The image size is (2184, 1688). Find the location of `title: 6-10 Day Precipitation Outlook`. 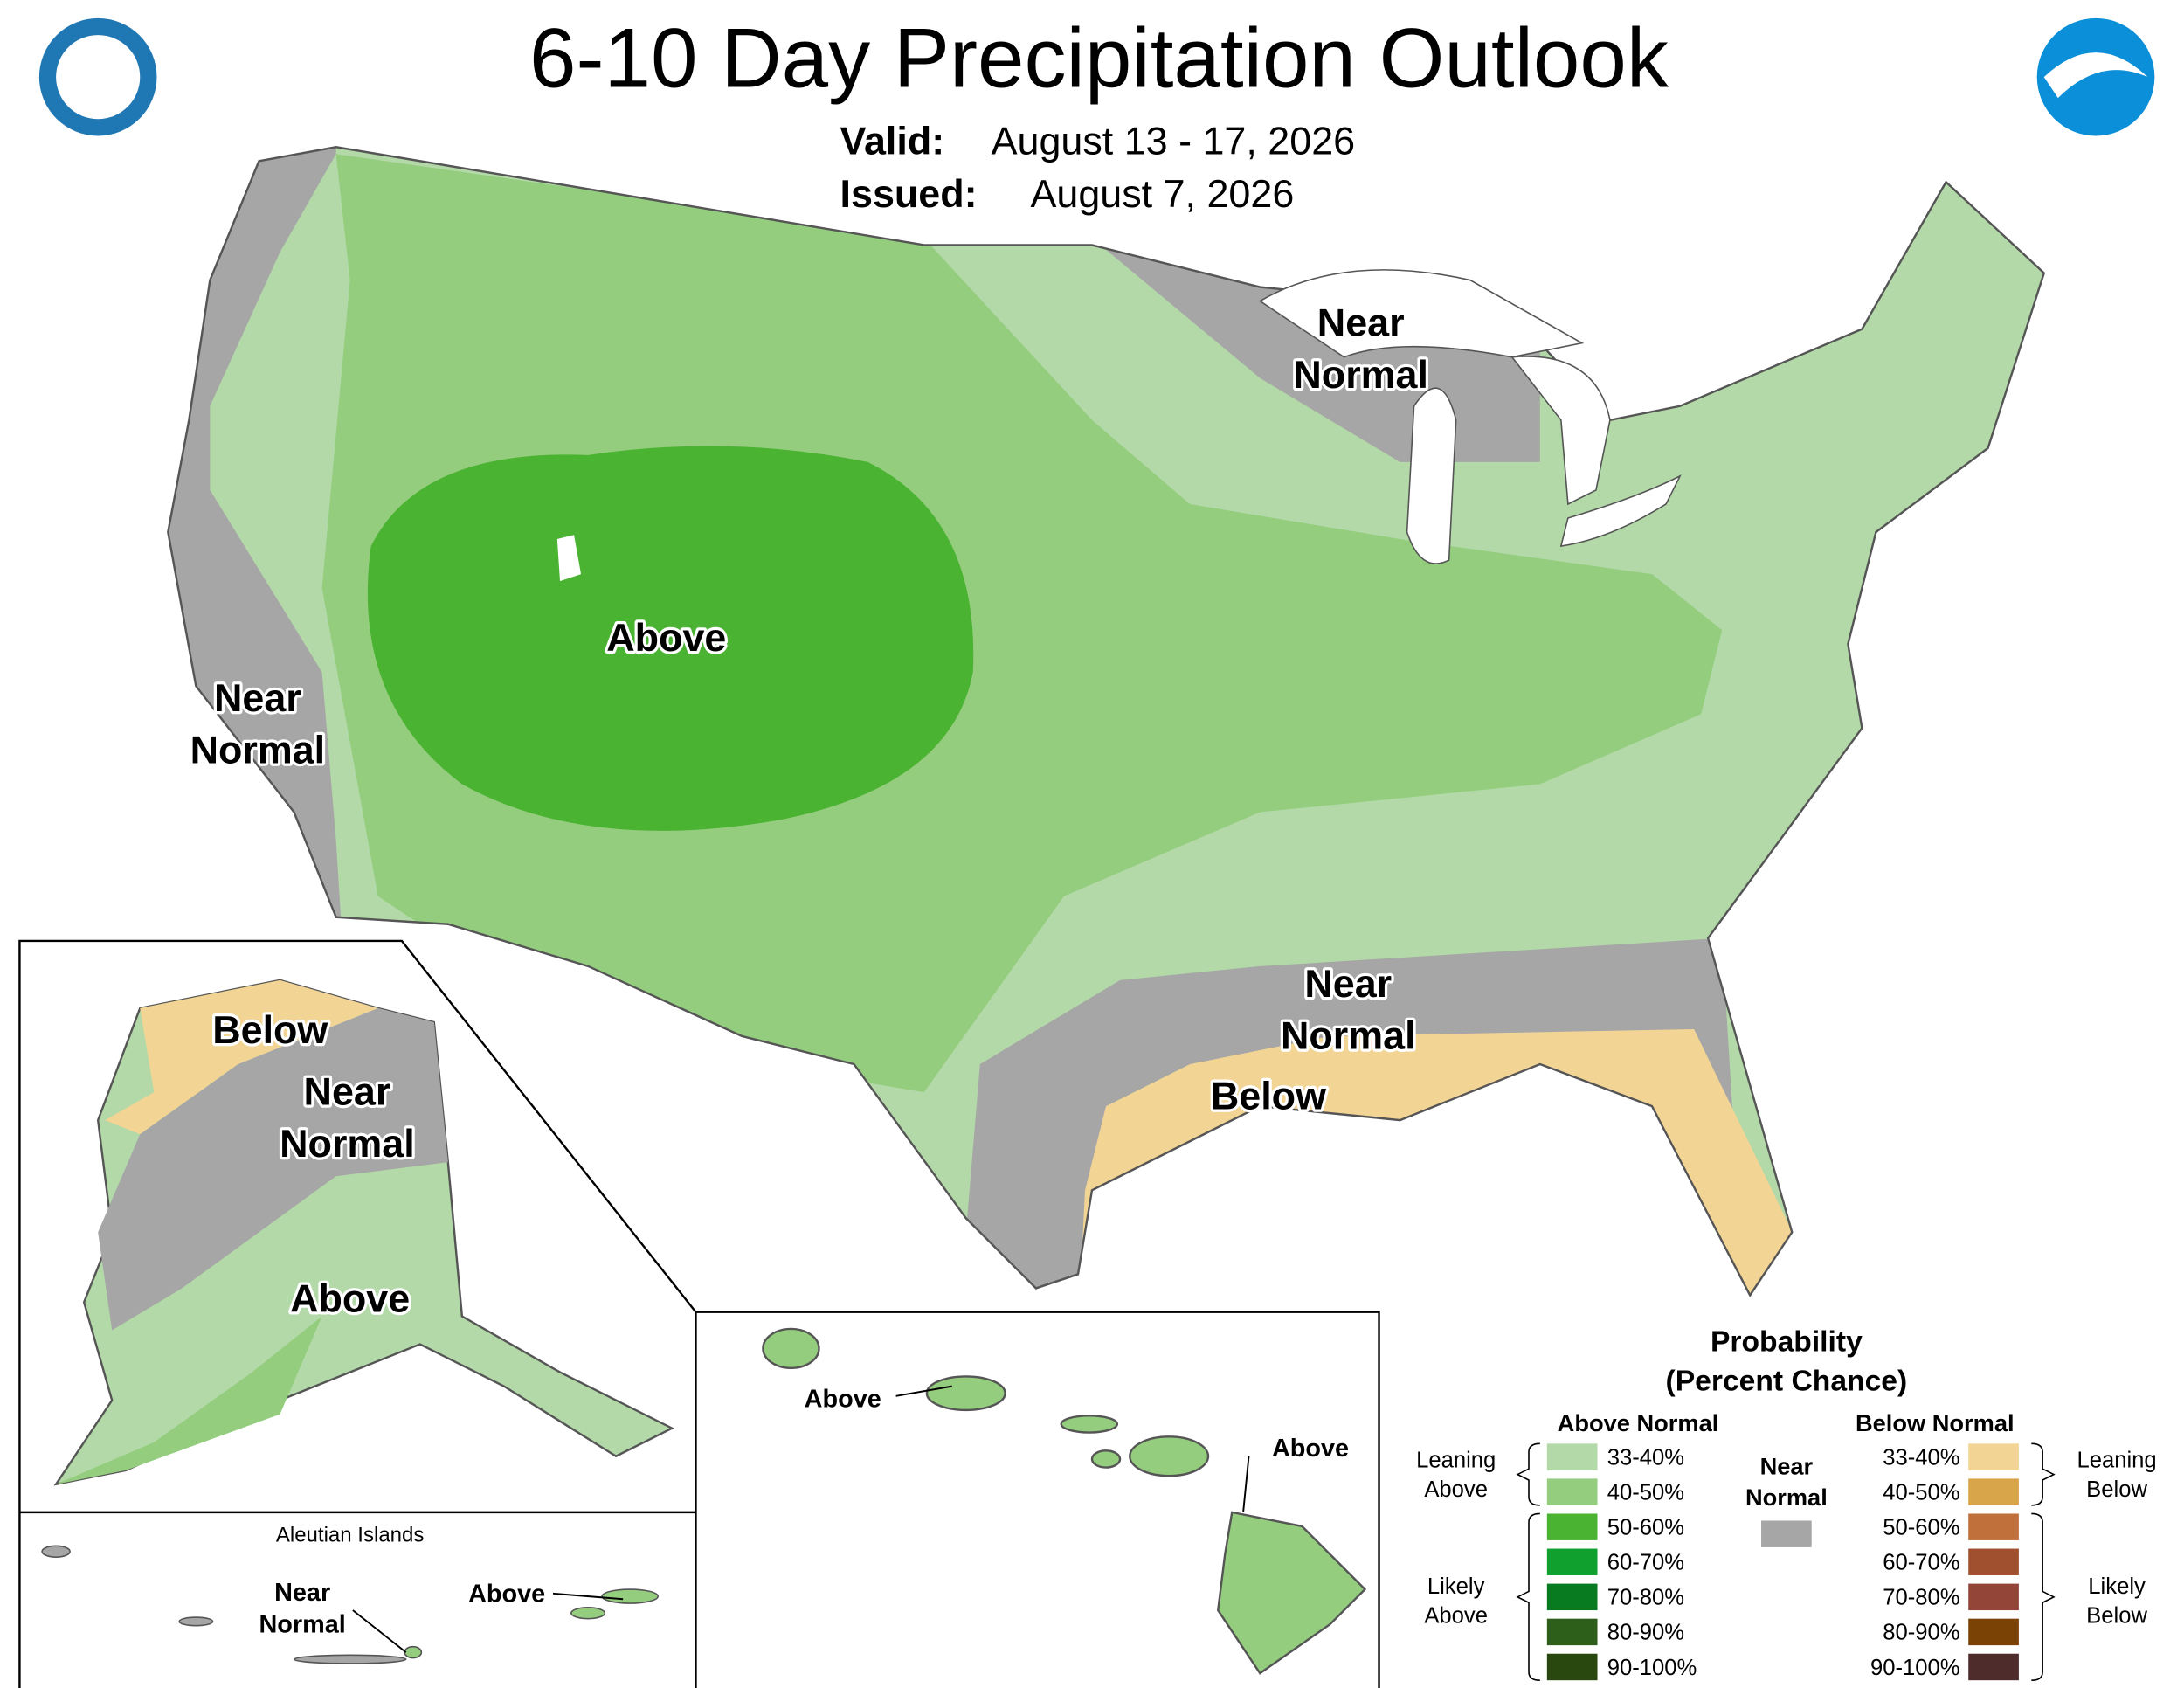

title: 6-10 Day Precipitation Outlook is located at coordinates (1099, 58).